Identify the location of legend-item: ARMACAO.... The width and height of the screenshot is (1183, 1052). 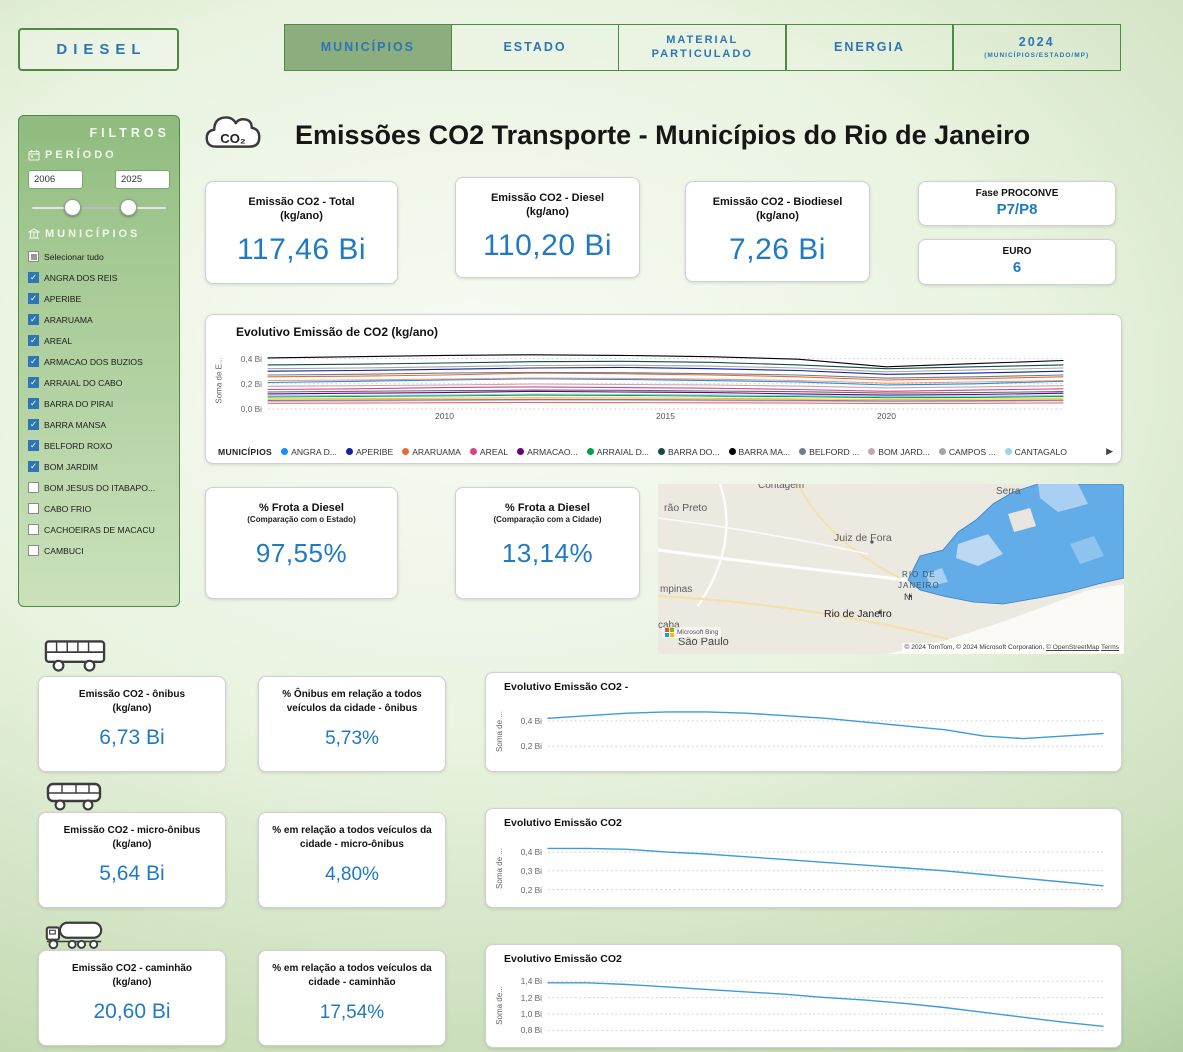
(547, 452).